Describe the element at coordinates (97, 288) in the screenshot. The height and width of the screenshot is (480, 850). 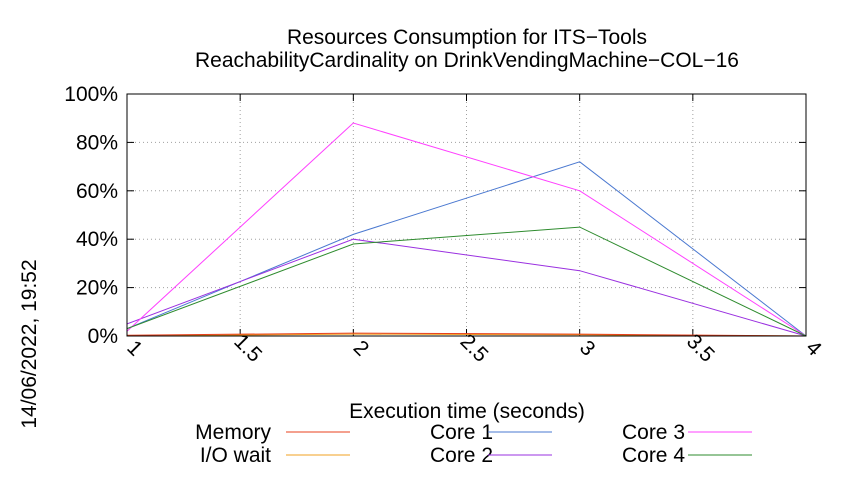
I see `y-tick-label: 20%` at that location.